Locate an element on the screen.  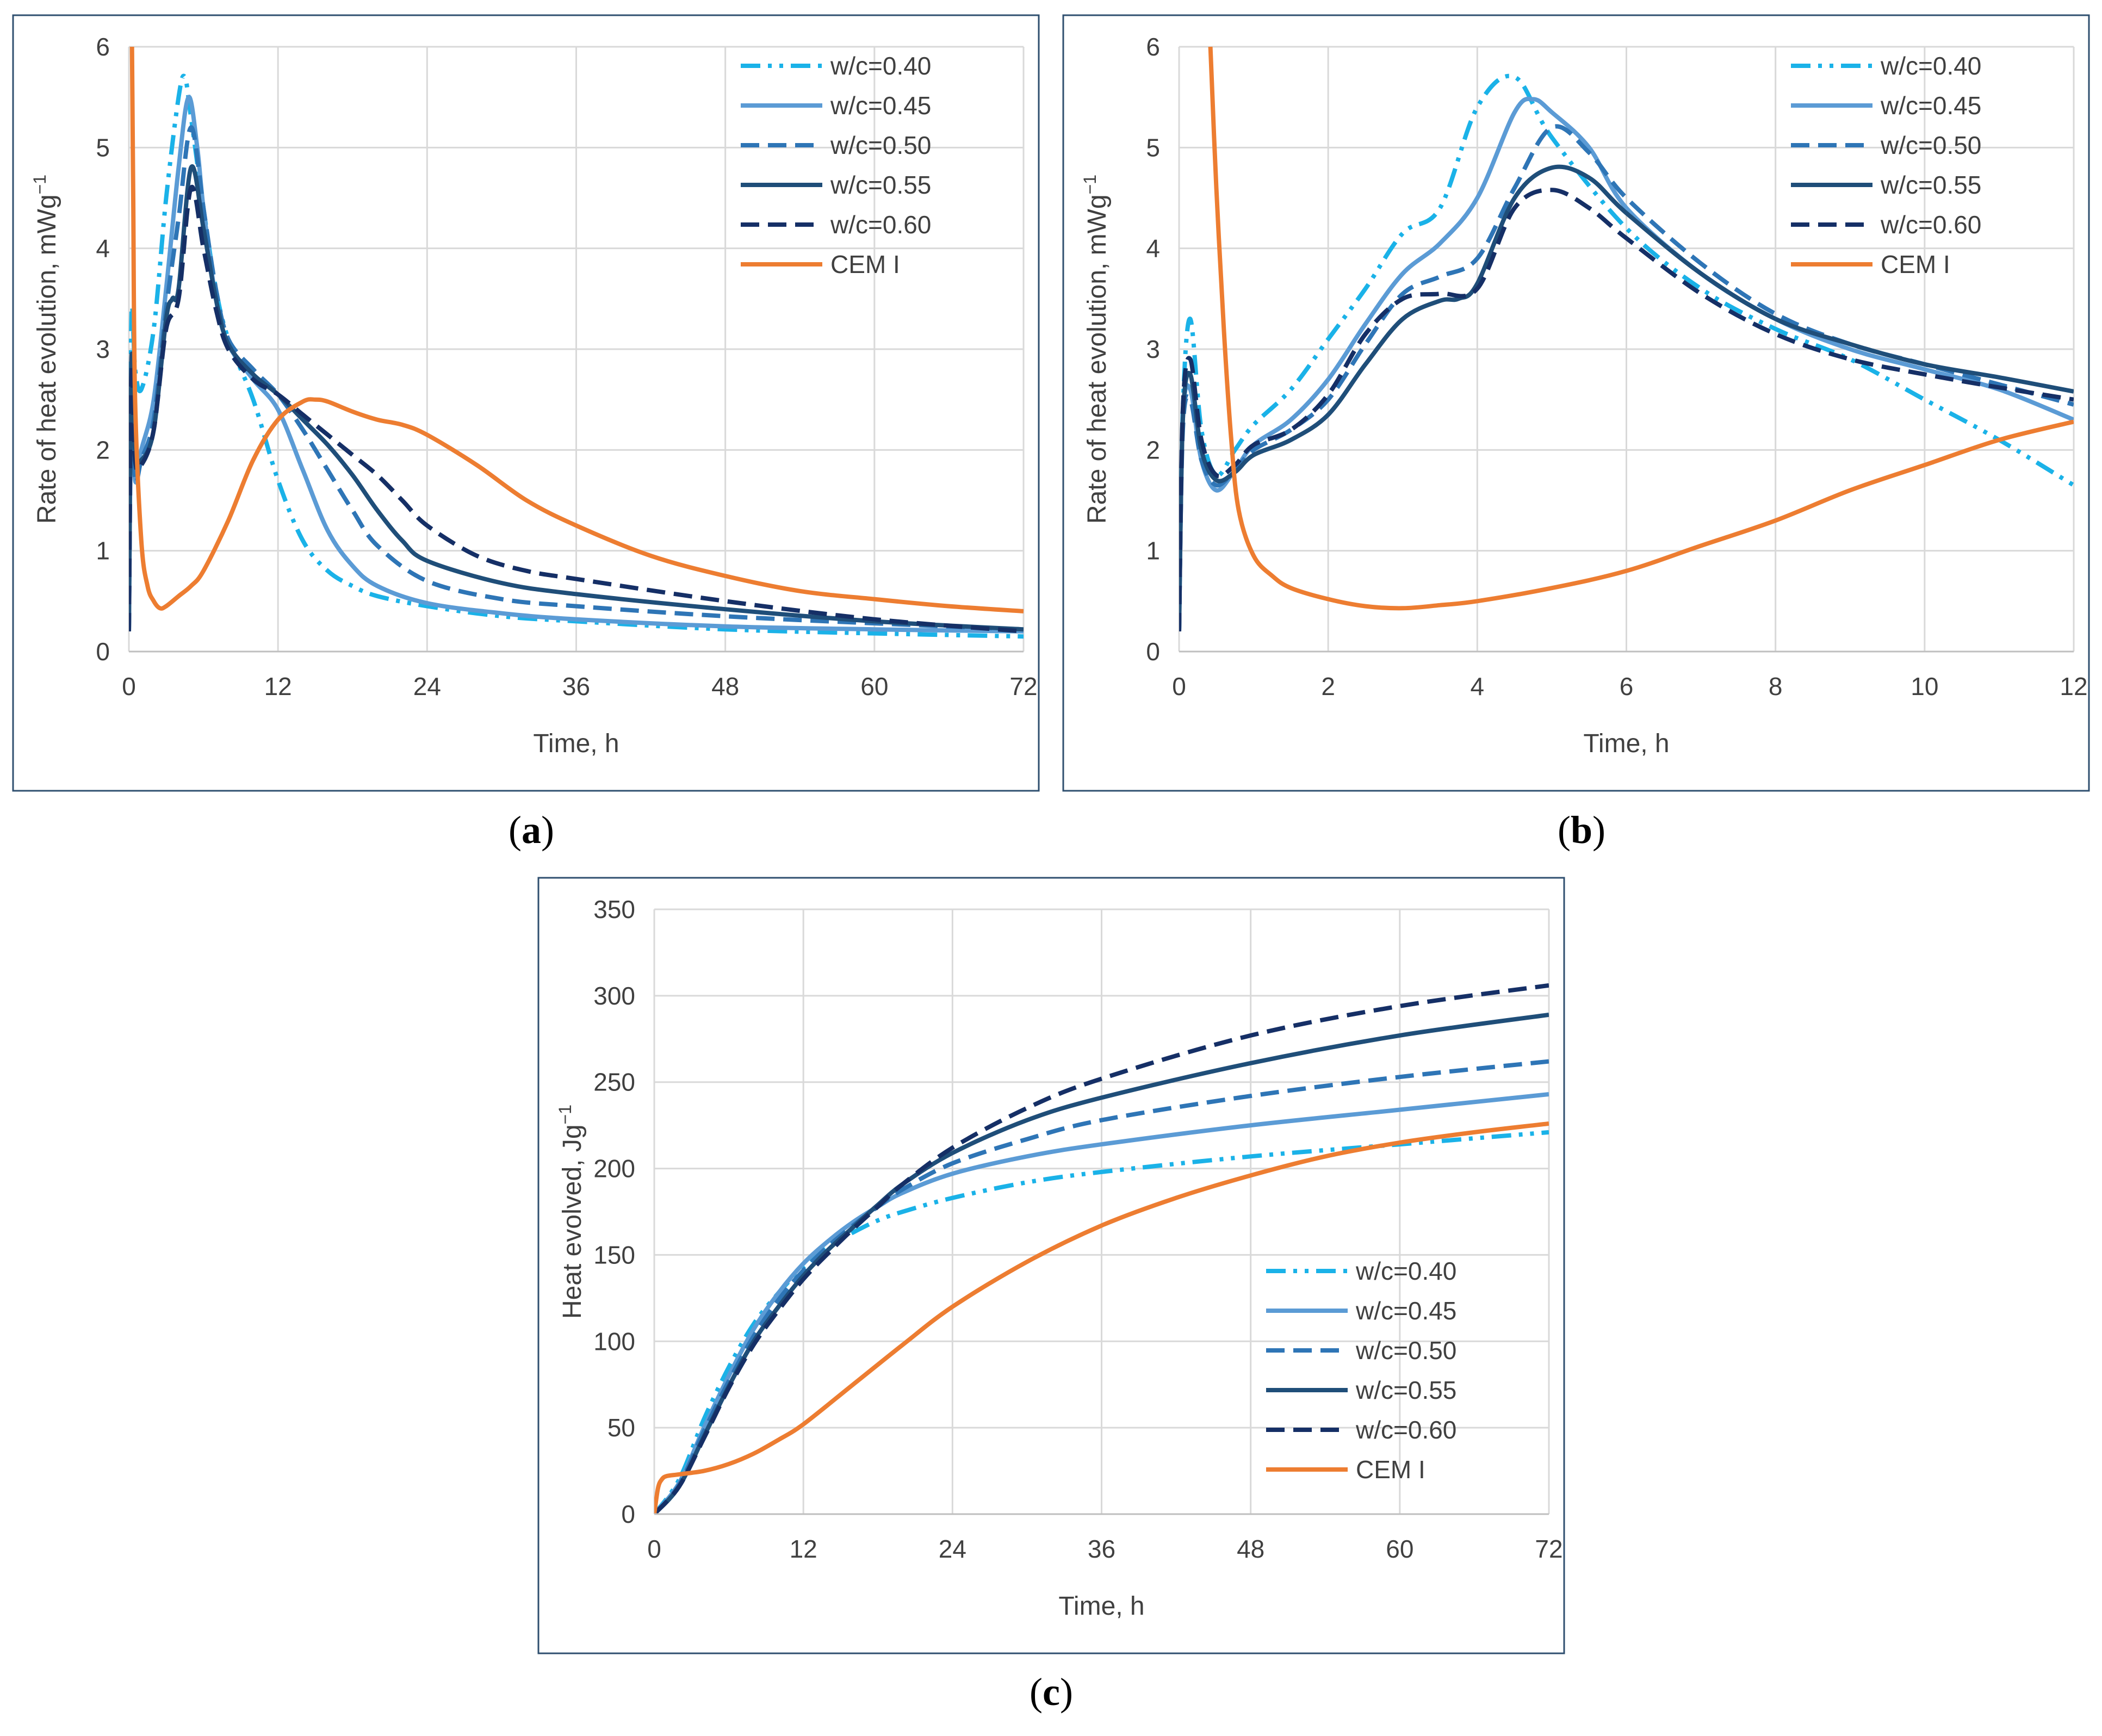
caption-b: (b) is located at coordinates (1581, 830).